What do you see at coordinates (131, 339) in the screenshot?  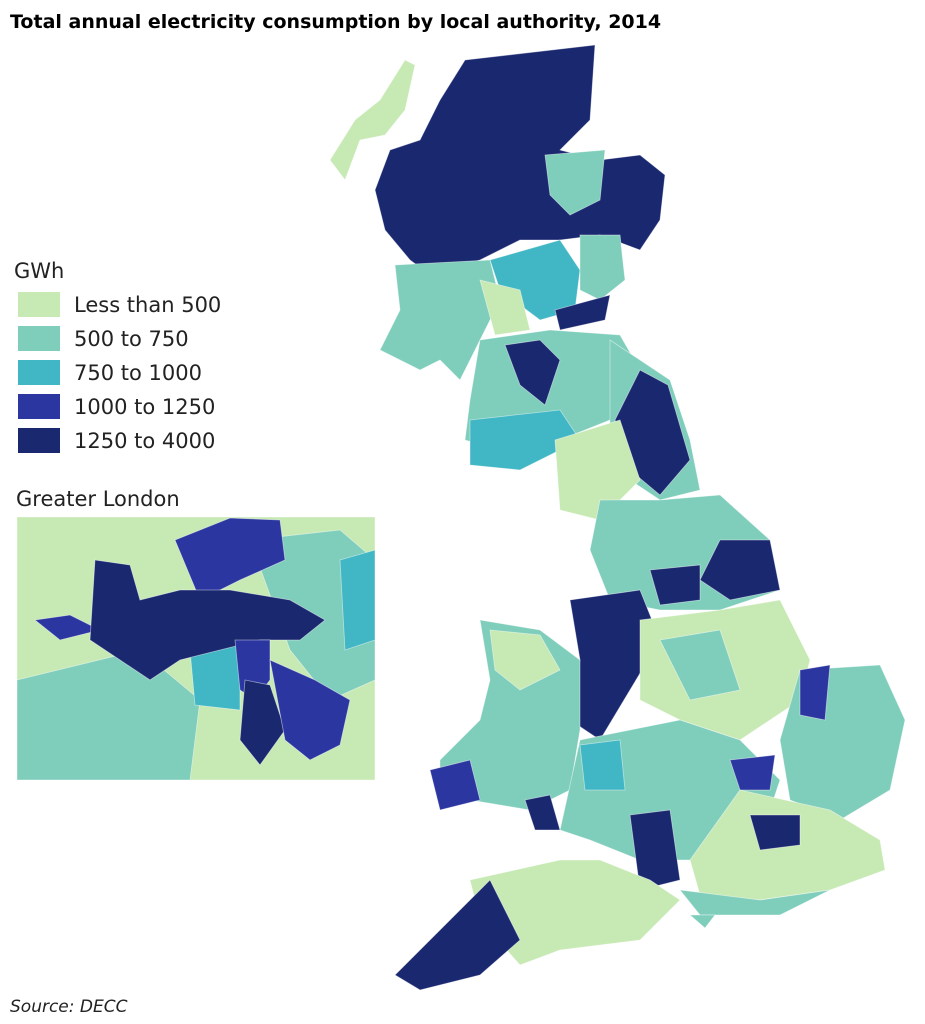 I see `legend-label: 500 to 750` at bounding box center [131, 339].